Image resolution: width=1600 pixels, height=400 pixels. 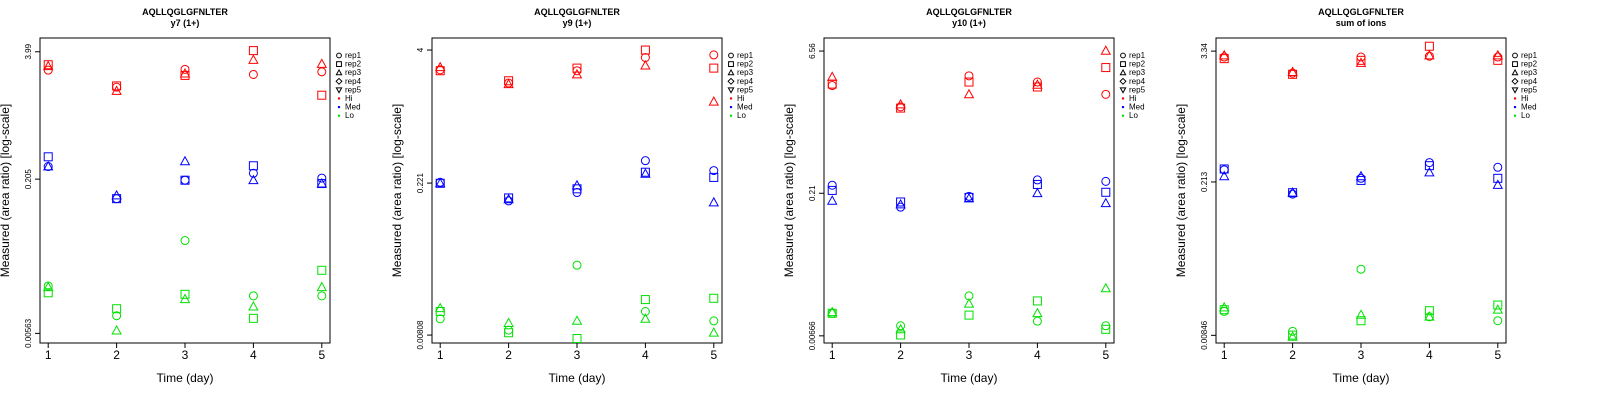 I want to click on x-tick-label: 2, so click(x=508, y=355).